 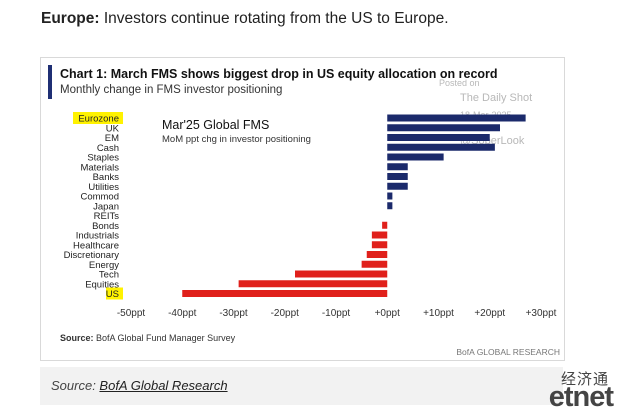 I want to click on inner-subtitle: MoM ppt chg in investor positioning, so click(x=236, y=139).